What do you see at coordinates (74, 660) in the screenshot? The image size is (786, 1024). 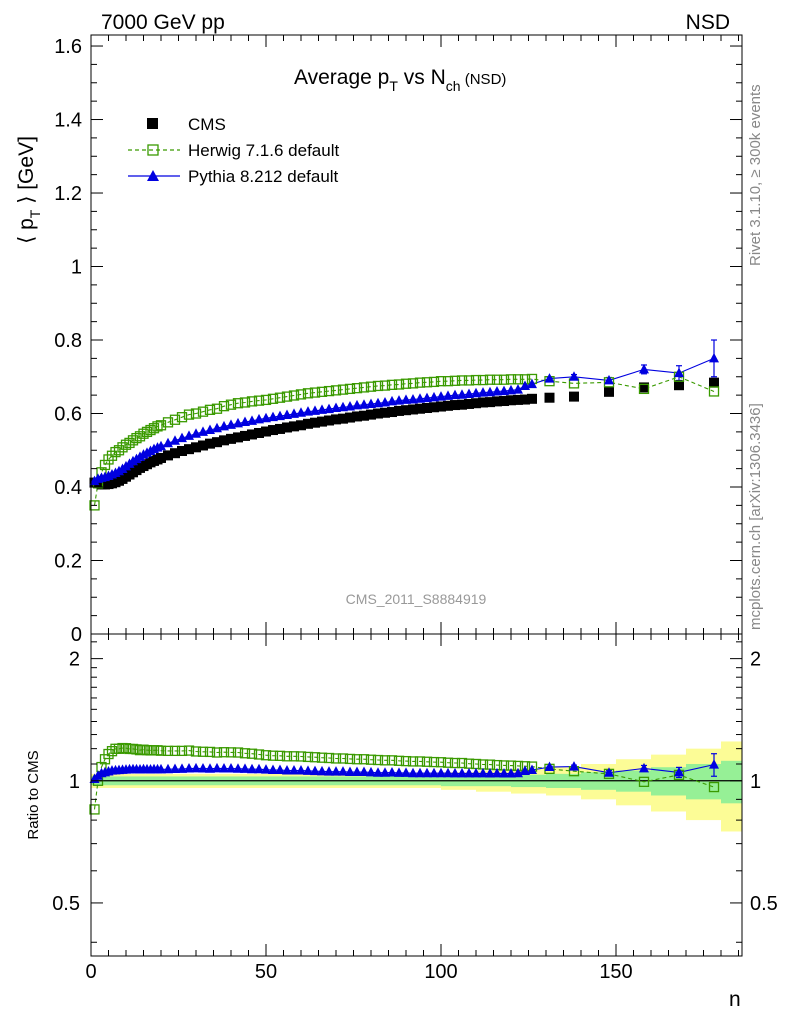 I see `ratio-y-tick-label: 2` at bounding box center [74, 660].